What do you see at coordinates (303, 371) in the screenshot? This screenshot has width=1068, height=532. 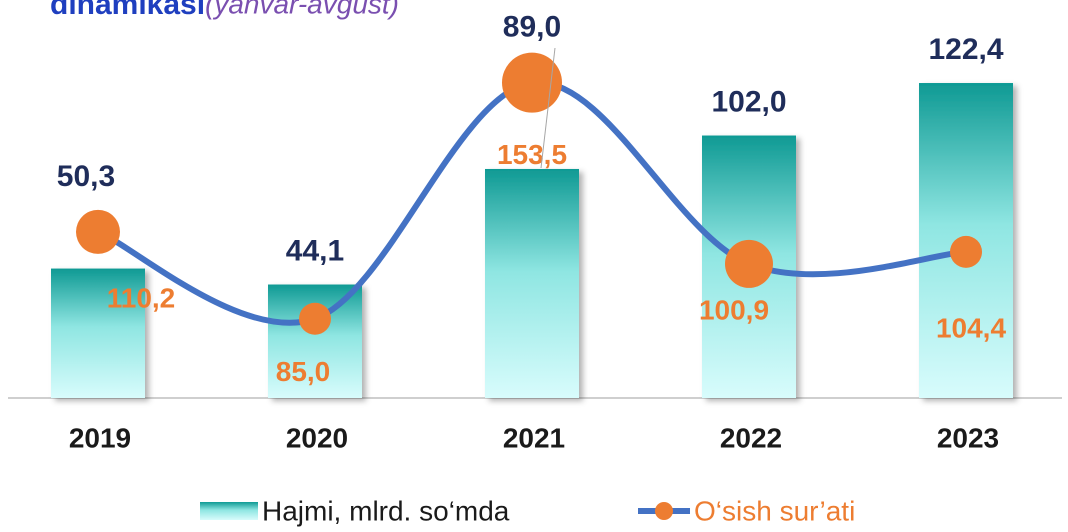 I see `line-value-label: 85,0` at bounding box center [303, 371].